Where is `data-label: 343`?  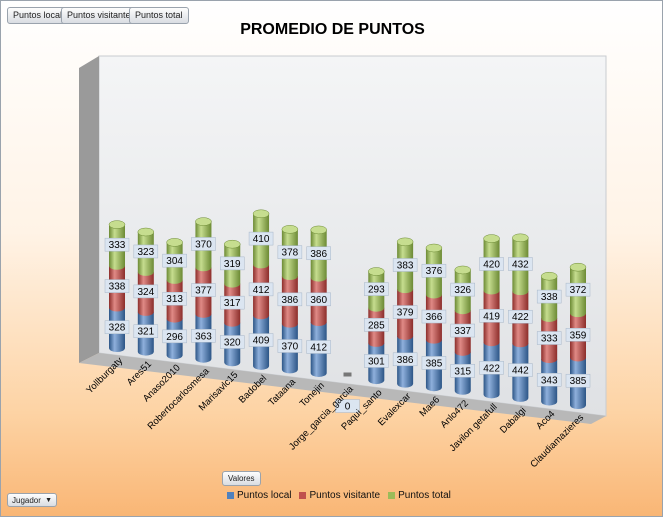 data-label: 343 is located at coordinates (549, 380).